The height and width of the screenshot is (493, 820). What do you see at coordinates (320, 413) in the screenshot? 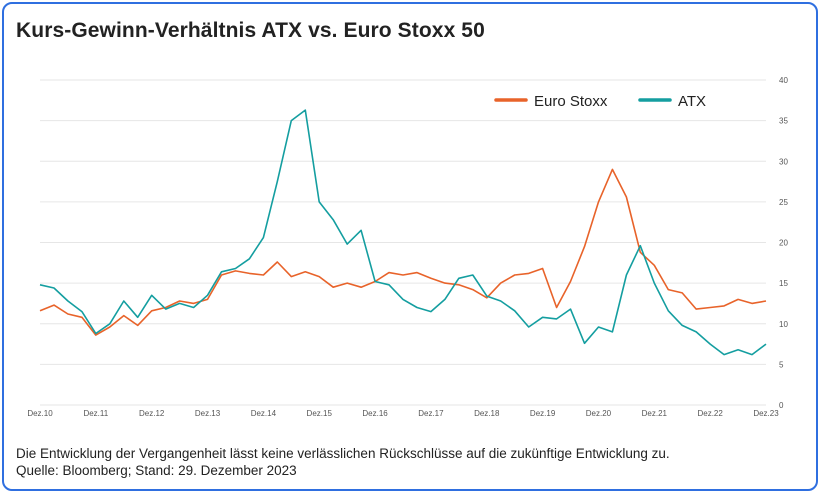
I see `x-tick-label: Dez.15` at bounding box center [320, 413].